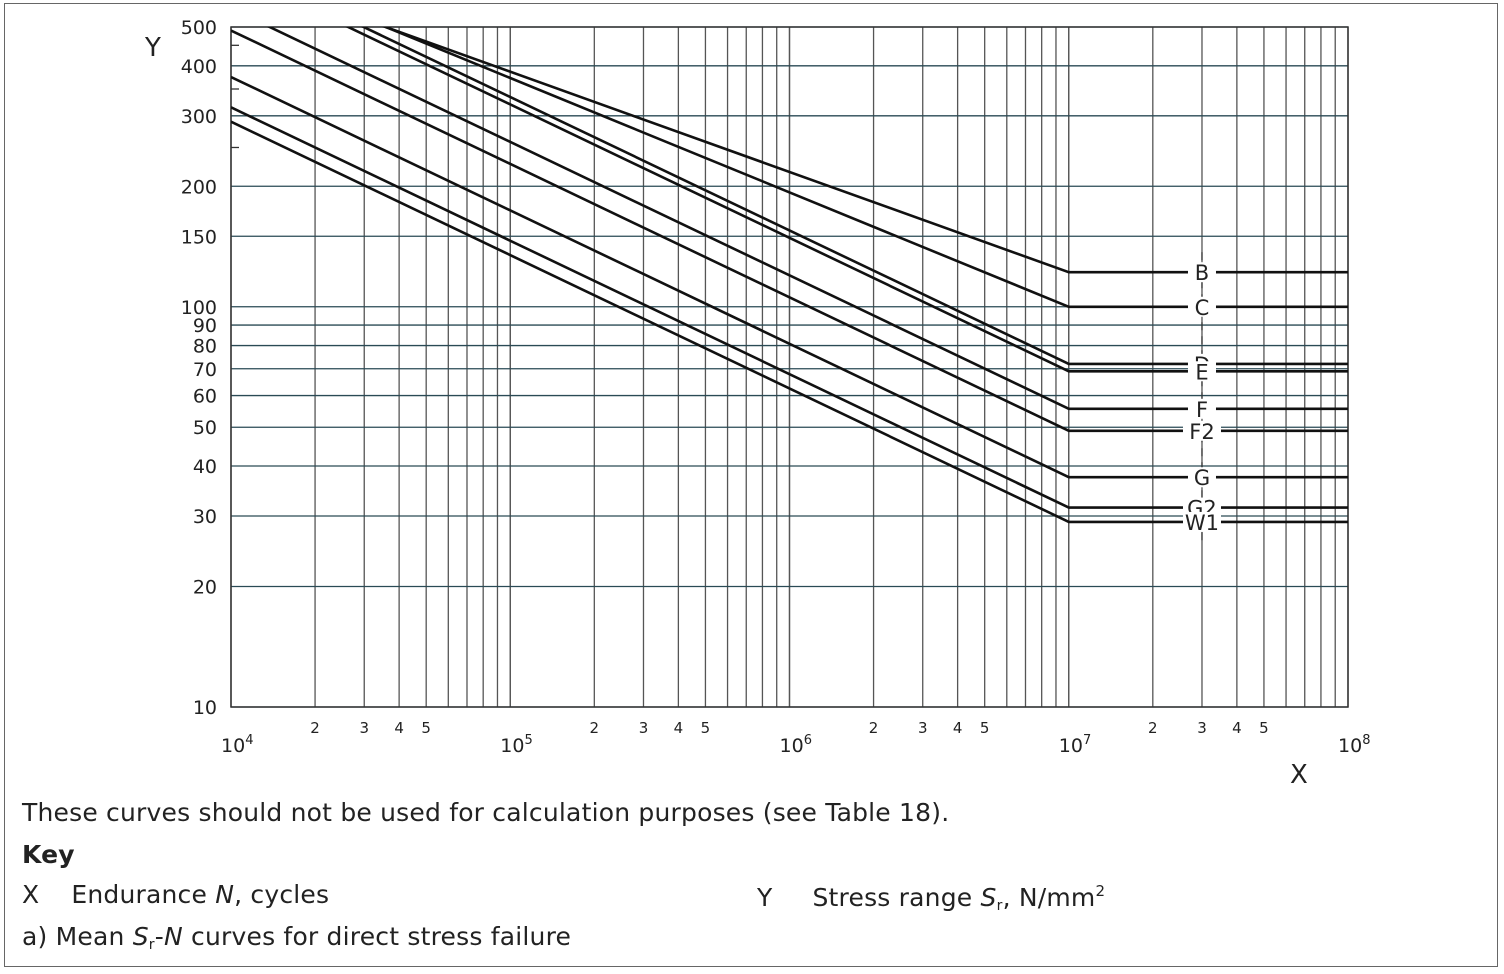  I want to click on caption-mid: -, so click(159, 936).